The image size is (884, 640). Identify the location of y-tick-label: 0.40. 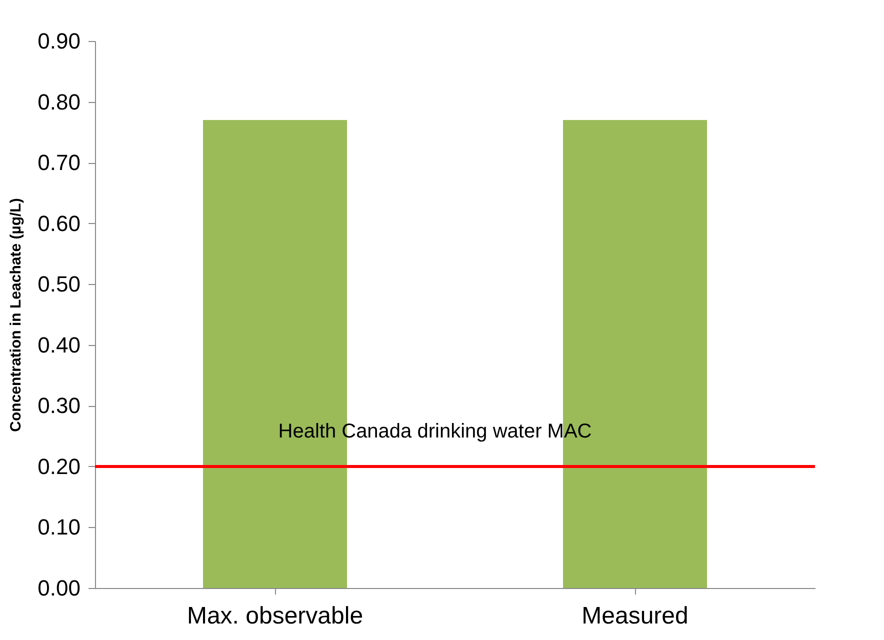
(59, 345).